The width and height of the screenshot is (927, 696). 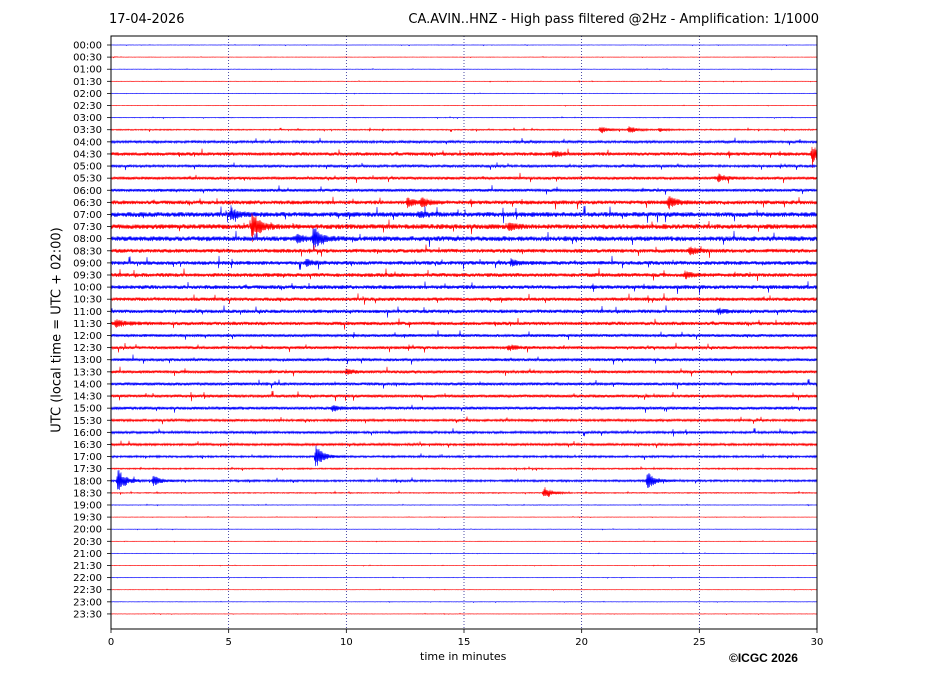 I want to click on trace-2000, so click(x=464, y=529).